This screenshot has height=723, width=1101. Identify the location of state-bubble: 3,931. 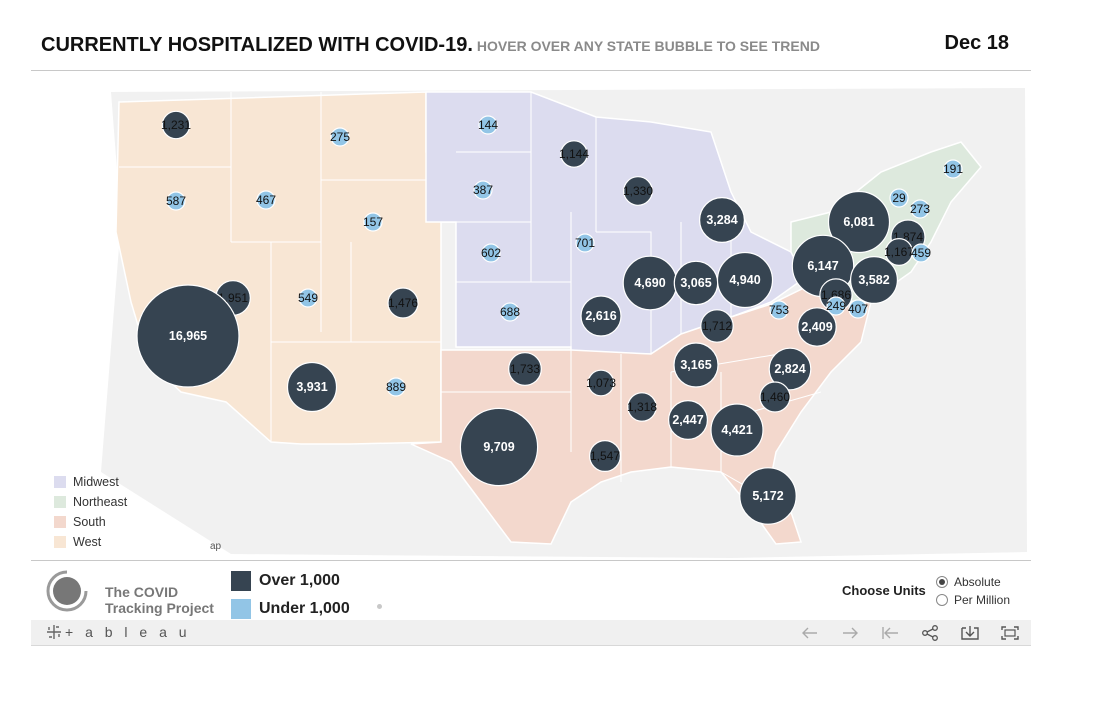
(312, 387).